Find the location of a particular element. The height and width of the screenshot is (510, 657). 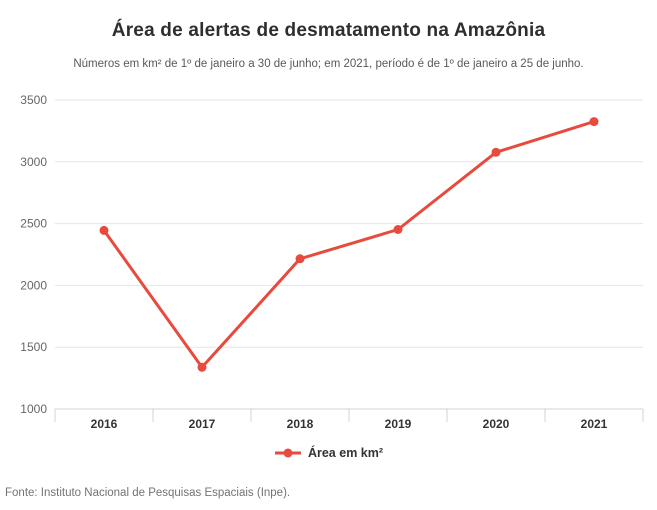

x-tick-label: 2020 is located at coordinates (496, 424).